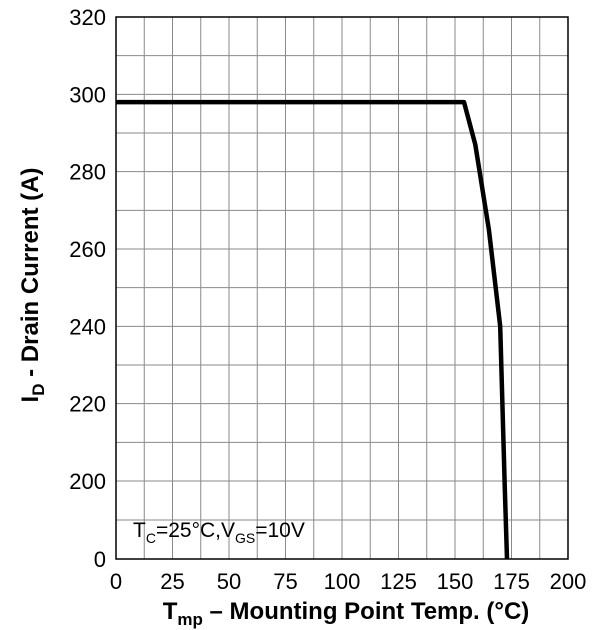  What do you see at coordinates (285, 581) in the screenshot?
I see `x-tick-label: 75` at bounding box center [285, 581].